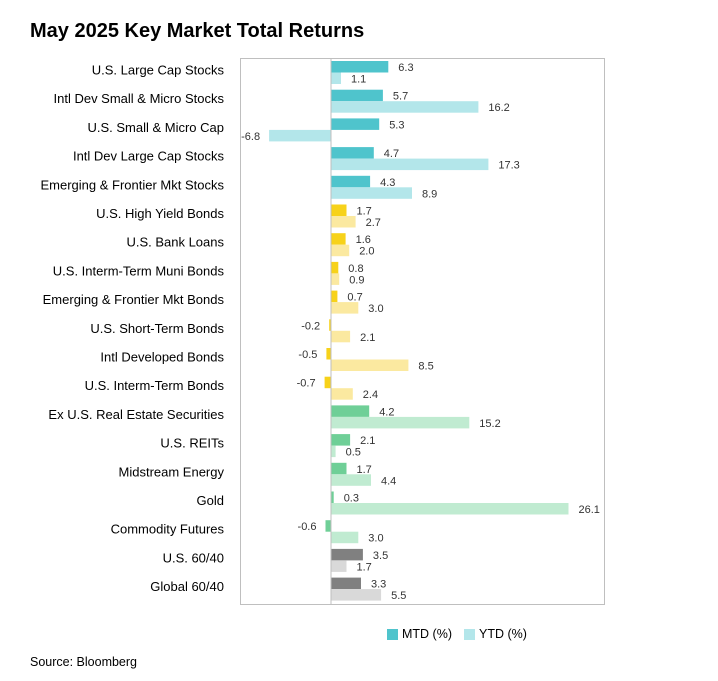  Describe the element at coordinates (342, 394) in the screenshot. I see `bar-ytd-u-s-interm-term-bonds` at that location.